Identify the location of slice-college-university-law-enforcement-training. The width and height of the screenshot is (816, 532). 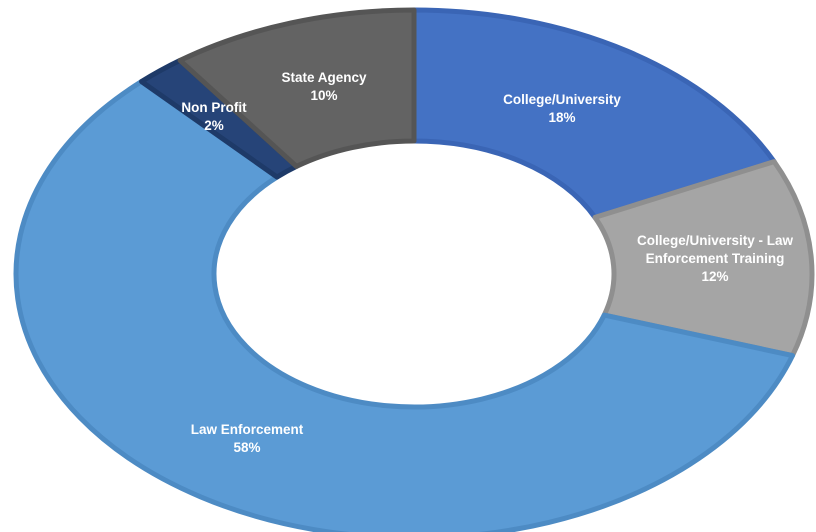
(703, 259).